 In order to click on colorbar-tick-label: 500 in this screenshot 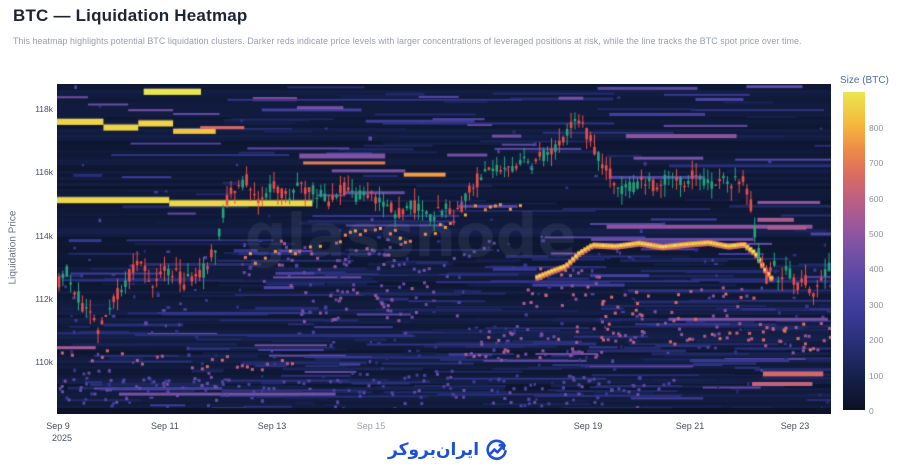, I will do `click(876, 233)`.